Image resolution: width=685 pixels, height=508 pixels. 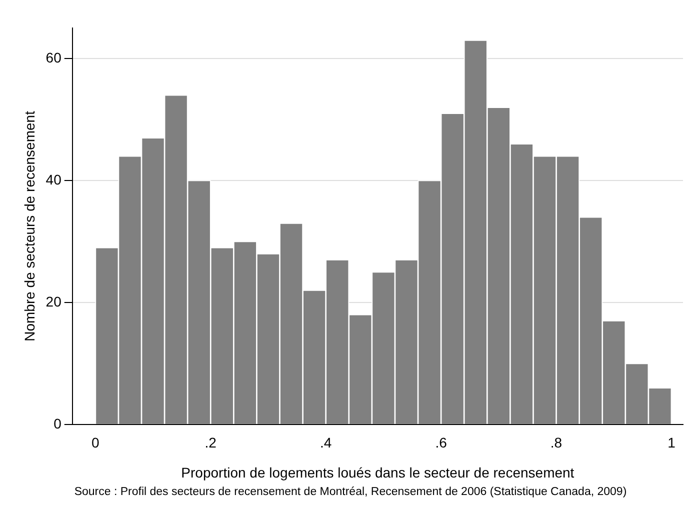 What do you see at coordinates (556, 442) in the screenshot?
I see `x-tick-label: .8` at bounding box center [556, 442].